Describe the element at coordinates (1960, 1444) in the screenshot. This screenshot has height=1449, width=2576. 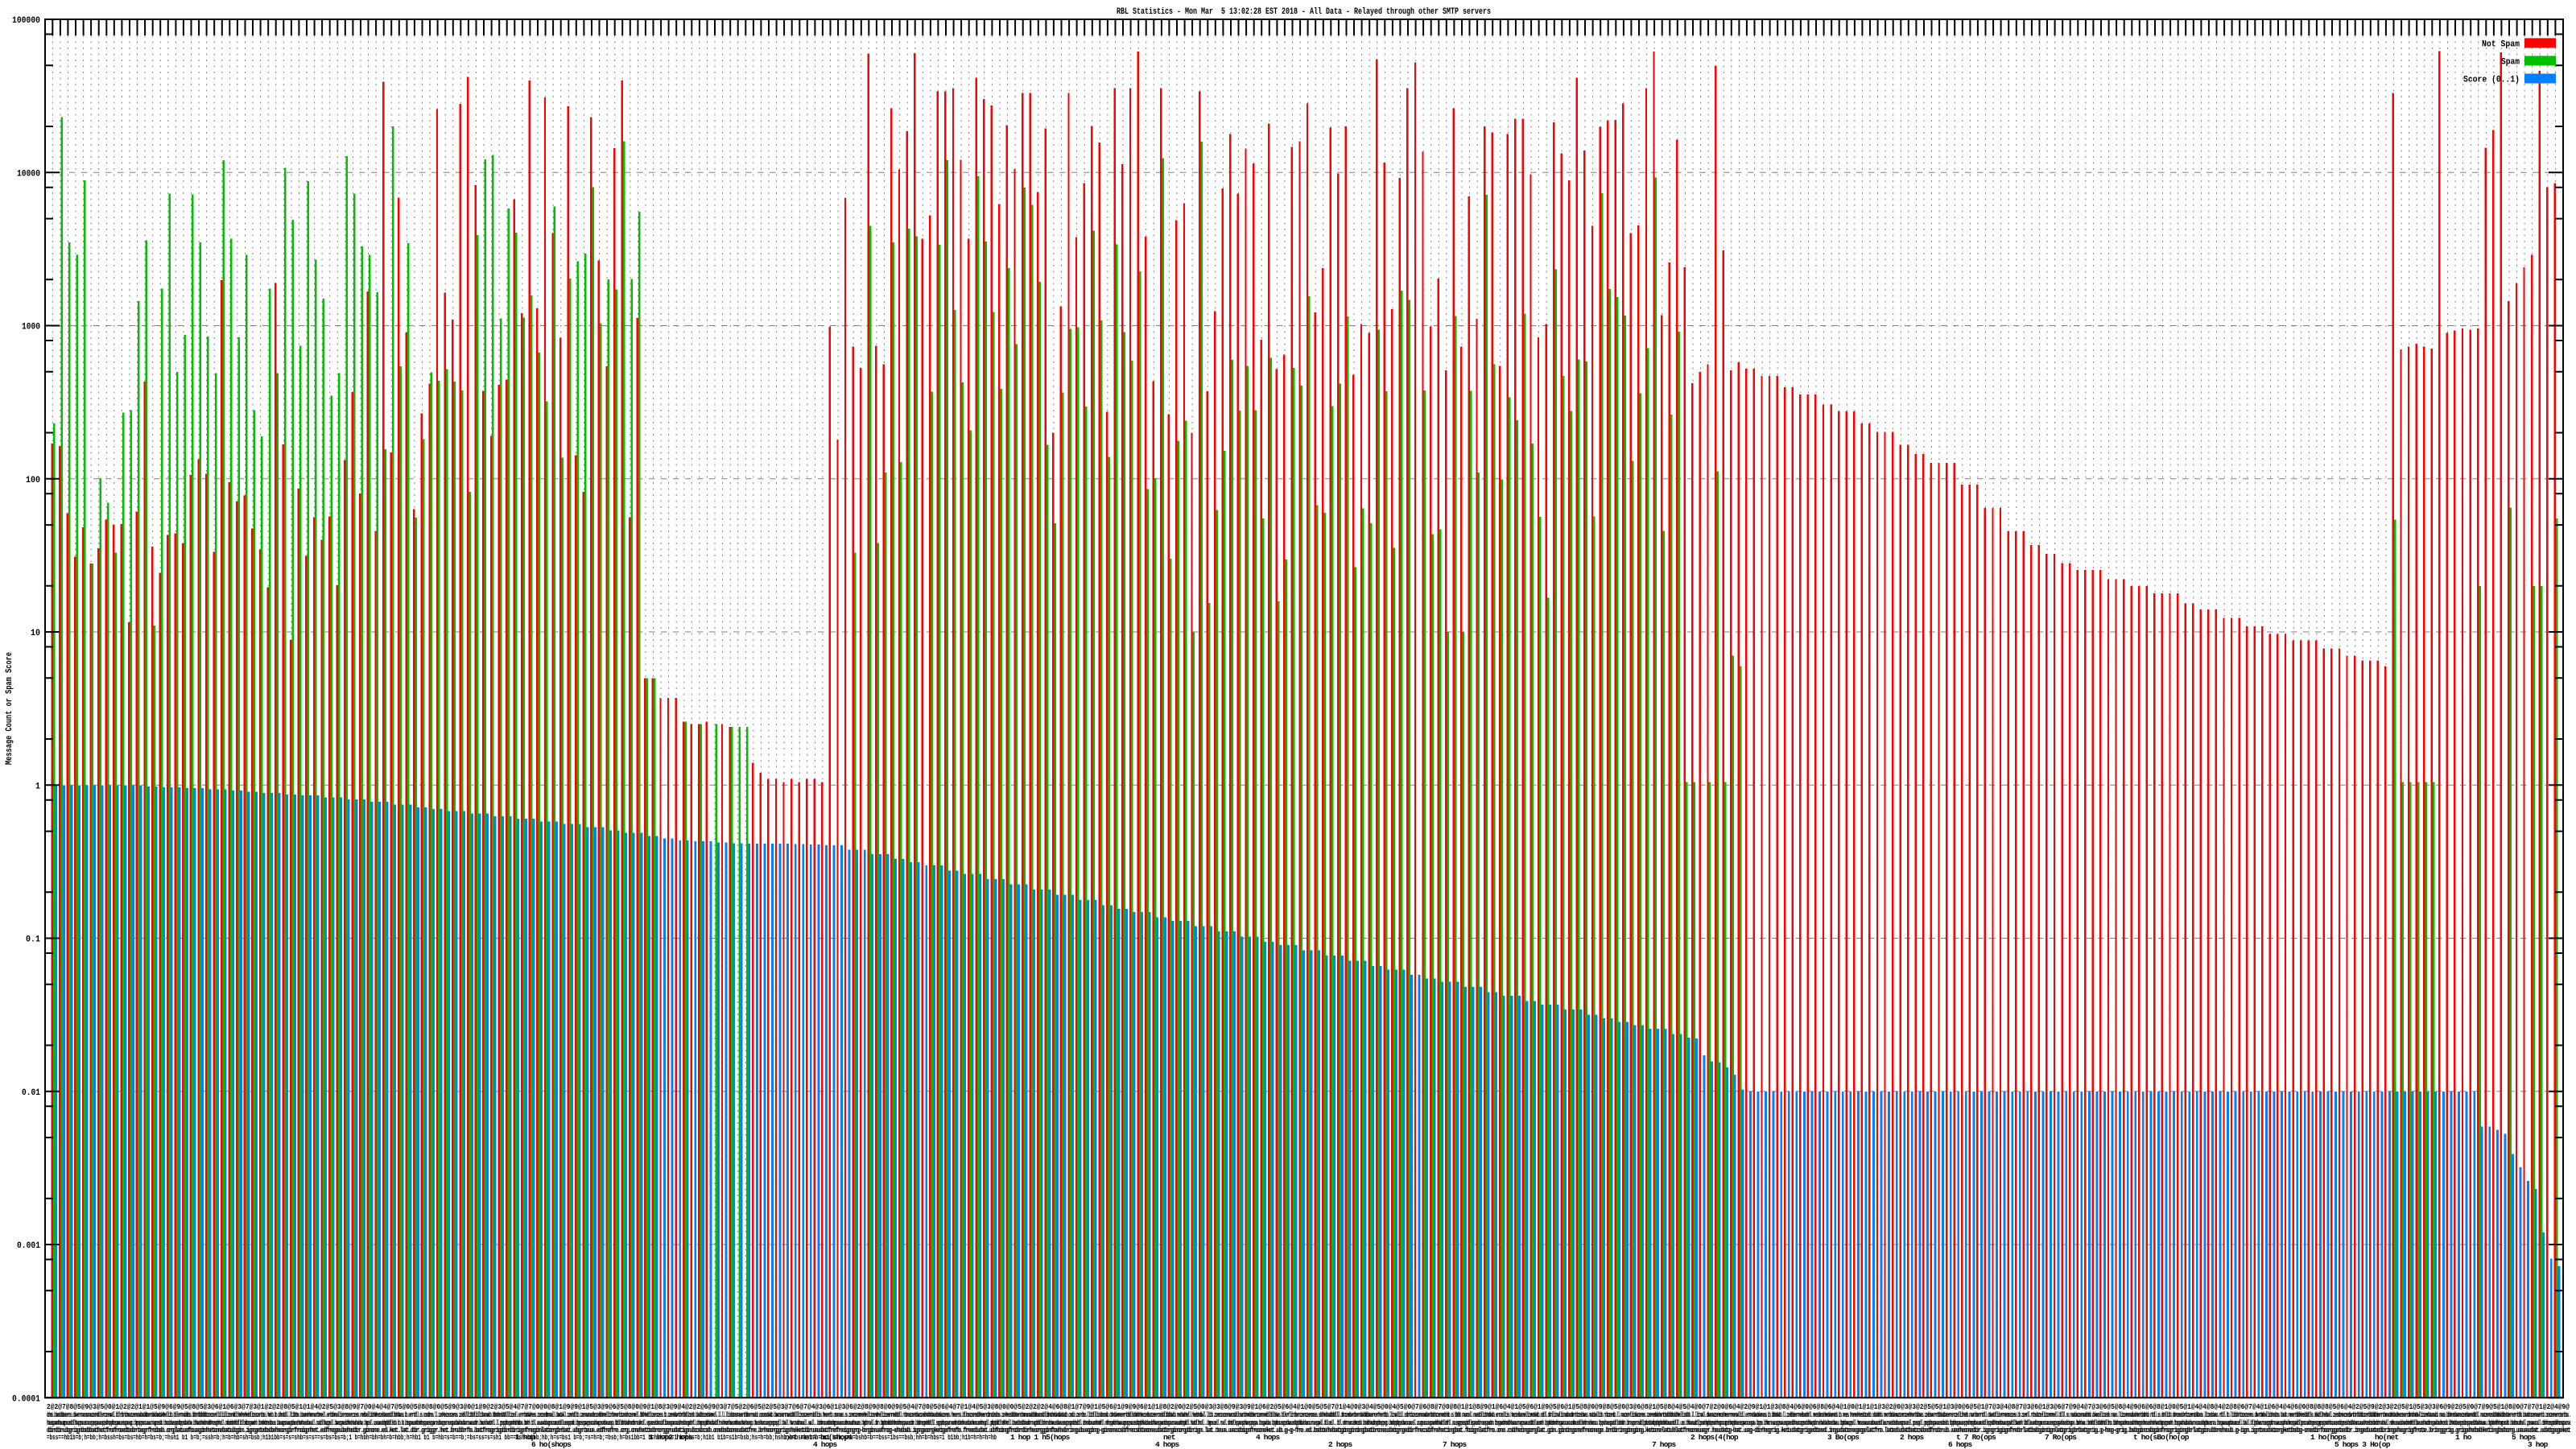
I see `svg-text: 6 hops` at that location.